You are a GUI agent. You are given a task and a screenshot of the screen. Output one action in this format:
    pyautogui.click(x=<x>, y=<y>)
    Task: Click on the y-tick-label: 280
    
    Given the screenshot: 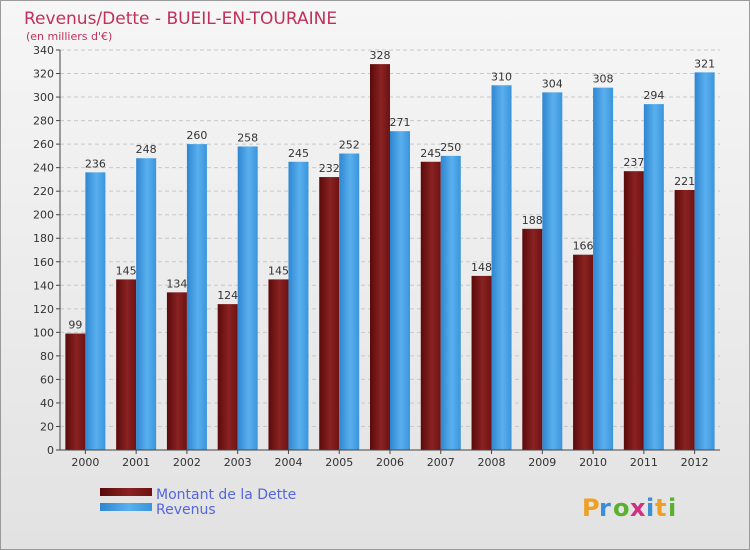 What is the action you would take?
    pyautogui.click(x=43, y=121)
    